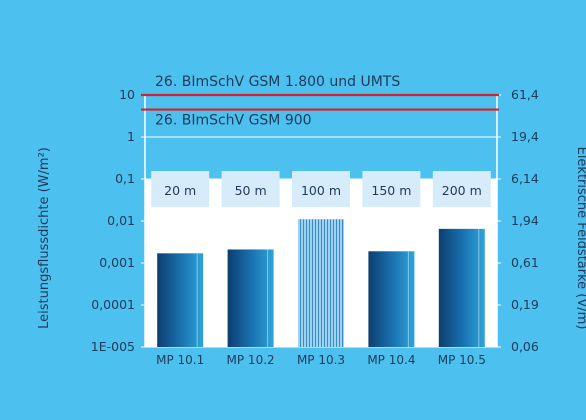 Image resolution: width=586 pixels, height=420 pixels. I want to click on left-tick-label: 0,001, so click(117, 262).